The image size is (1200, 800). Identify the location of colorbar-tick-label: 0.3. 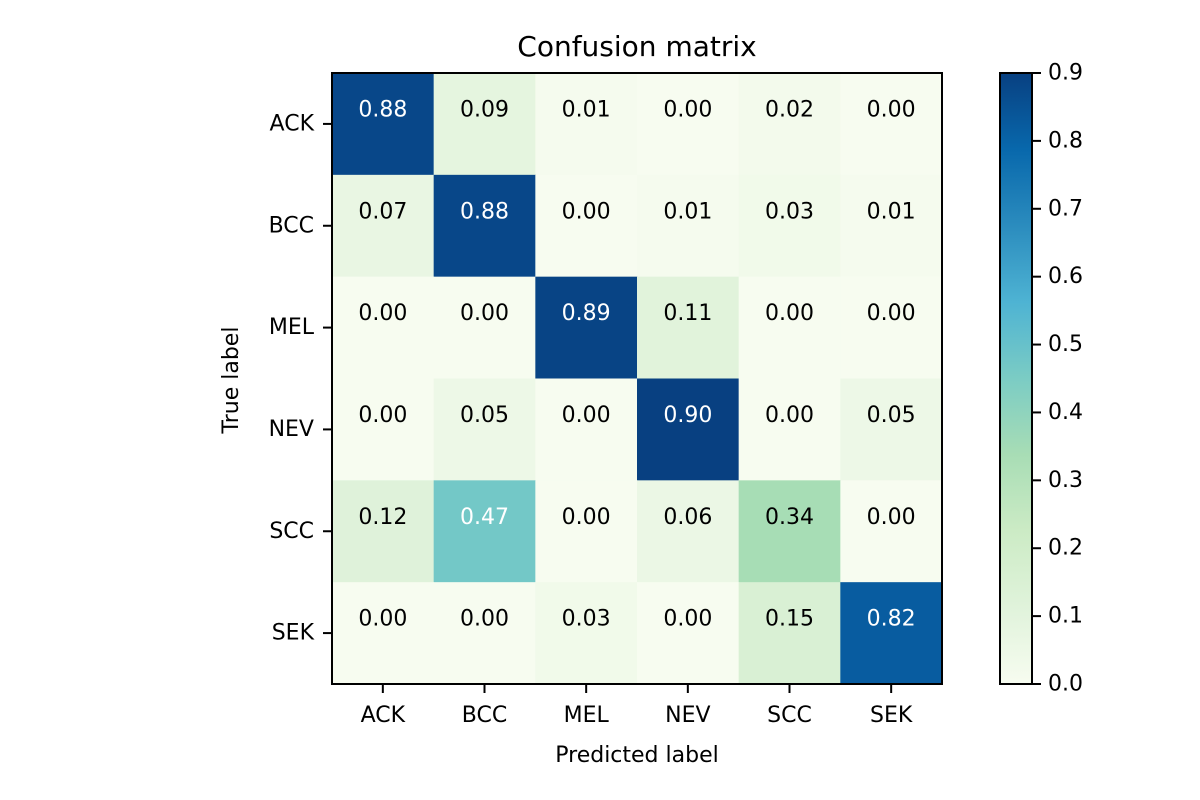
(1065, 480).